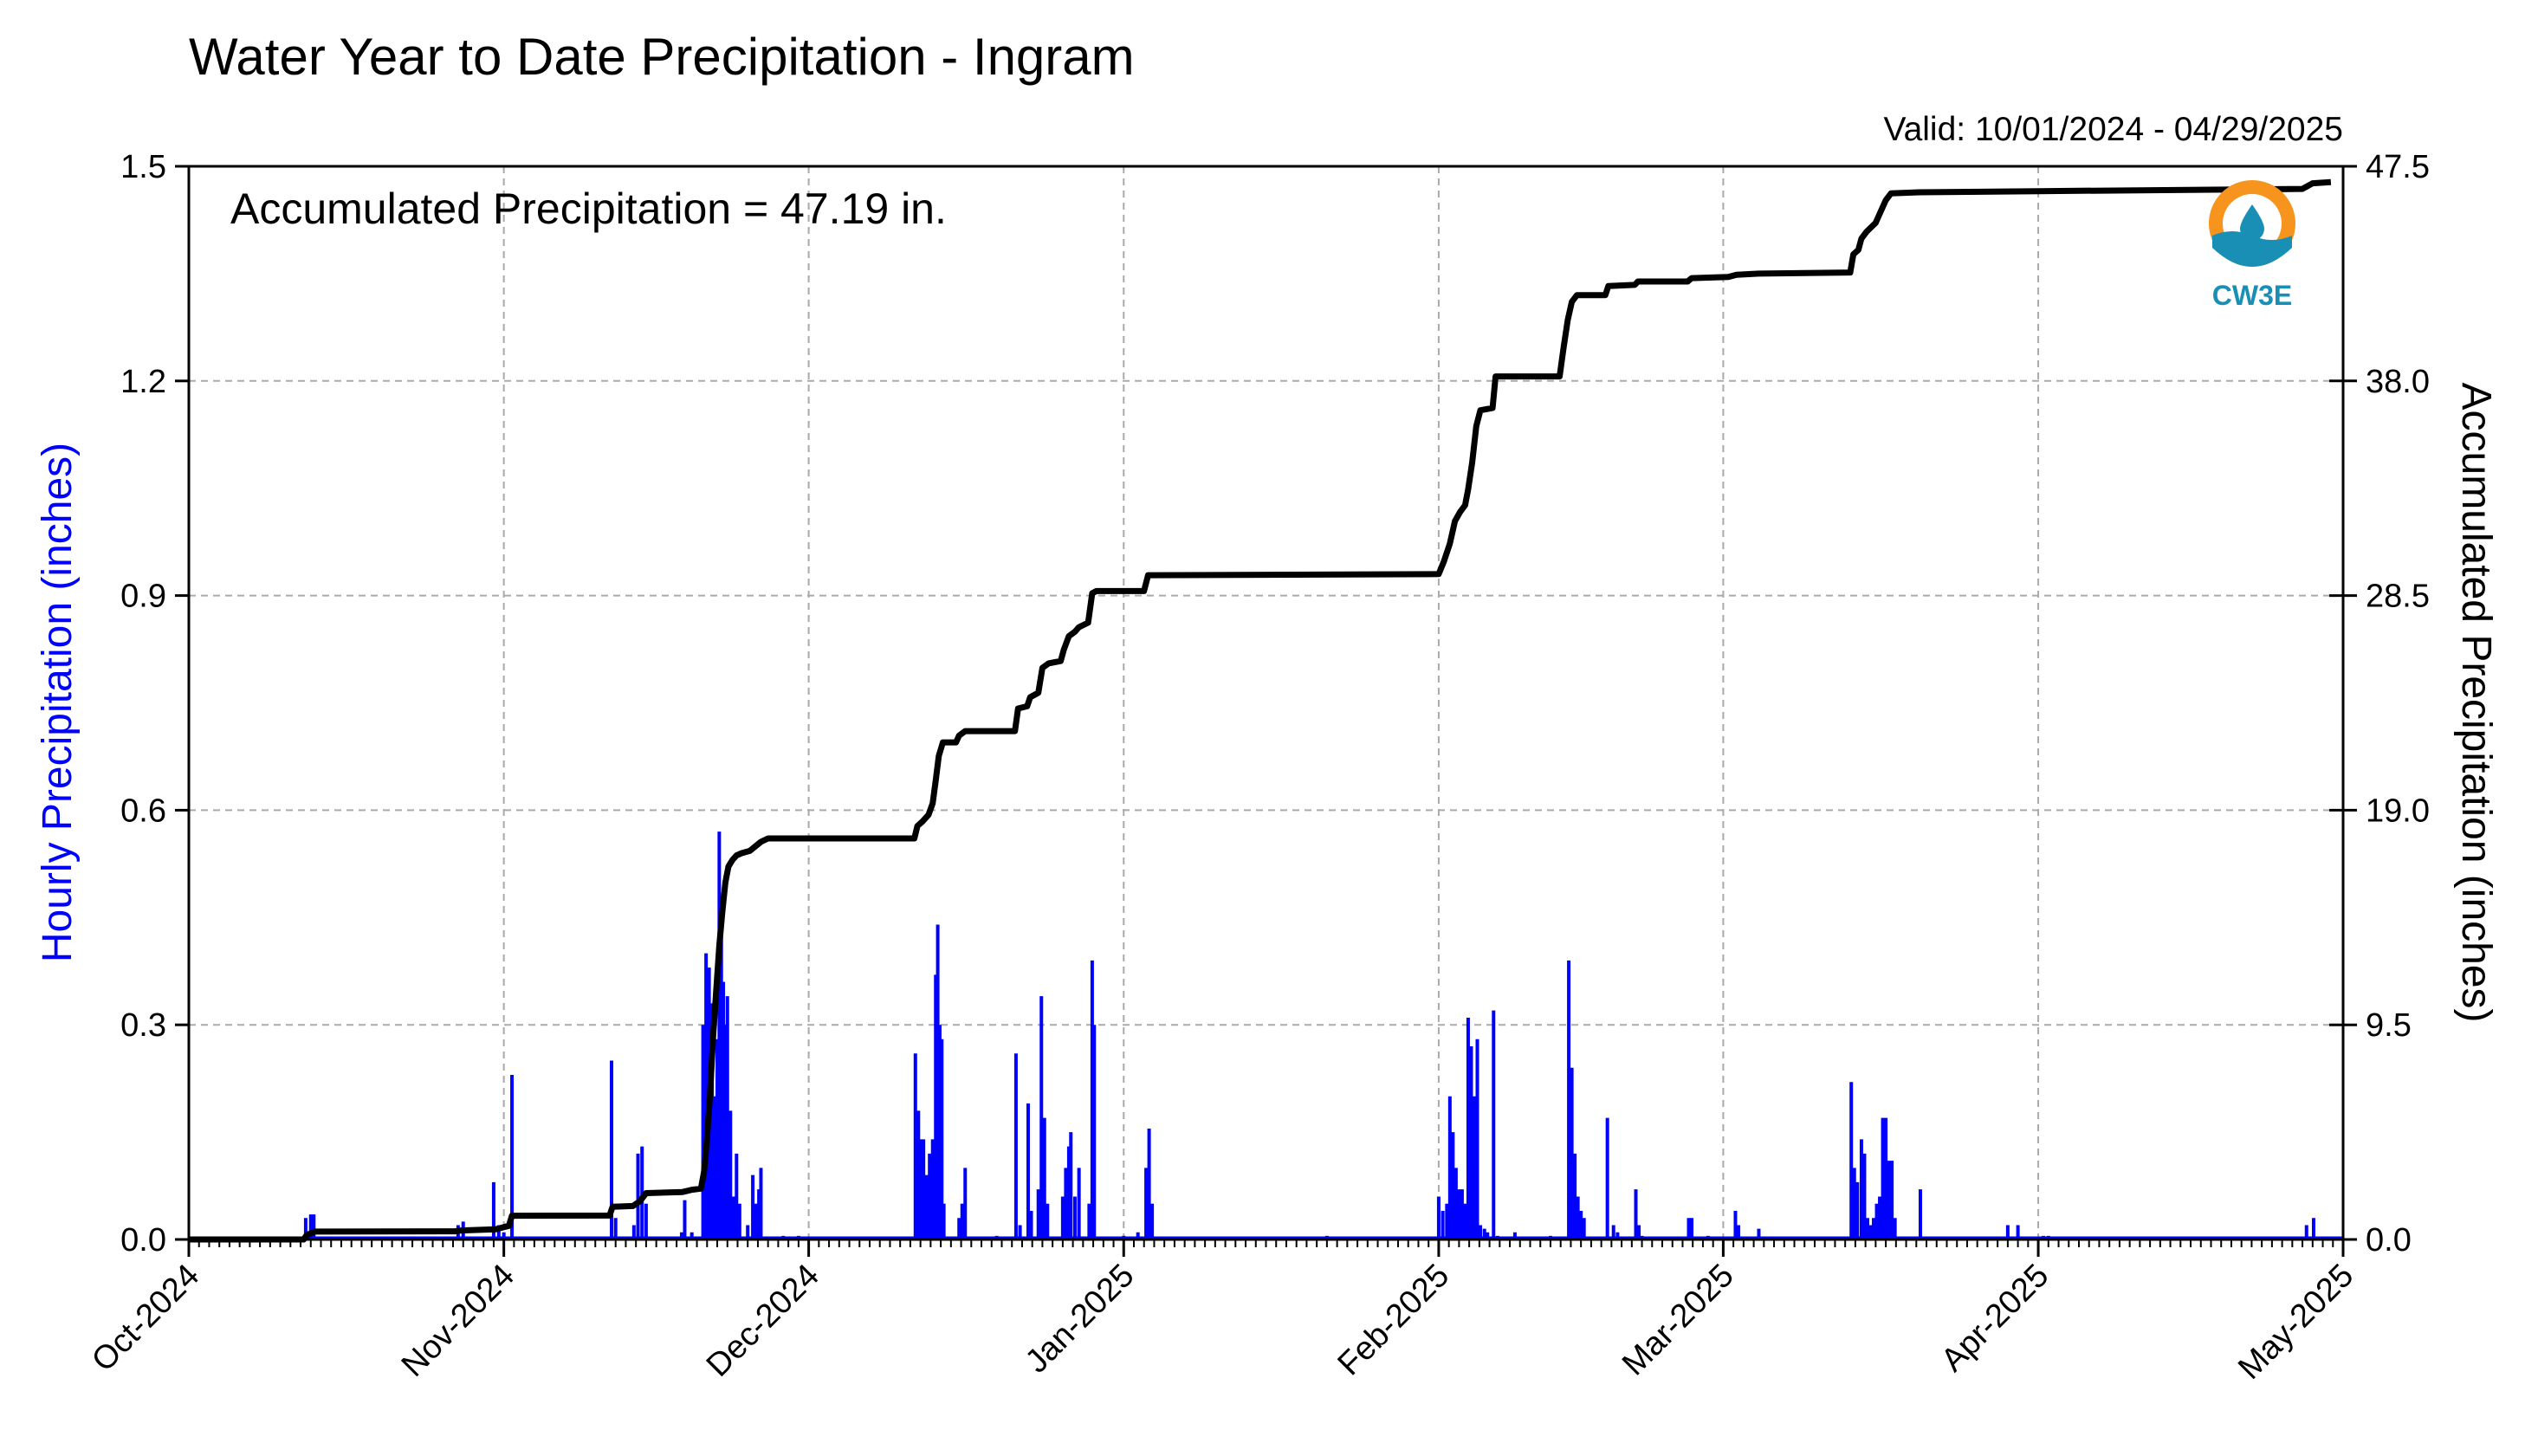 Image resolution: width=2525 pixels, height=1456 pixels. What do you see at coordinates (2398, 382) in the screenshot?
I see `y-right-tick-label: 38.0` at bounding box center [2398, 382].